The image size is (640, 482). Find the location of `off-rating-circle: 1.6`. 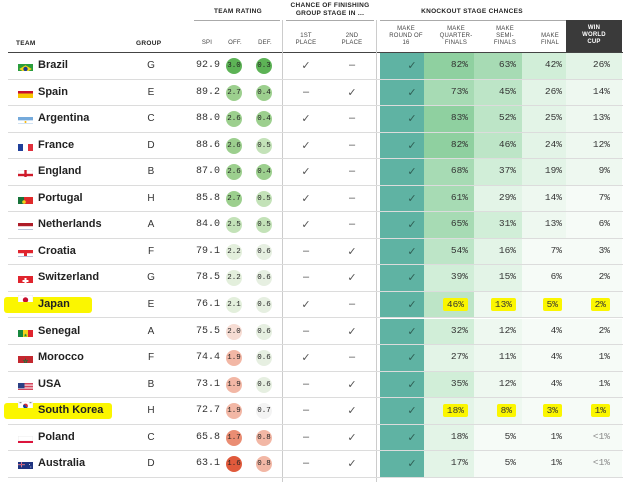

off-rating-circle: 1.6 is located at coordinates (234, 464).